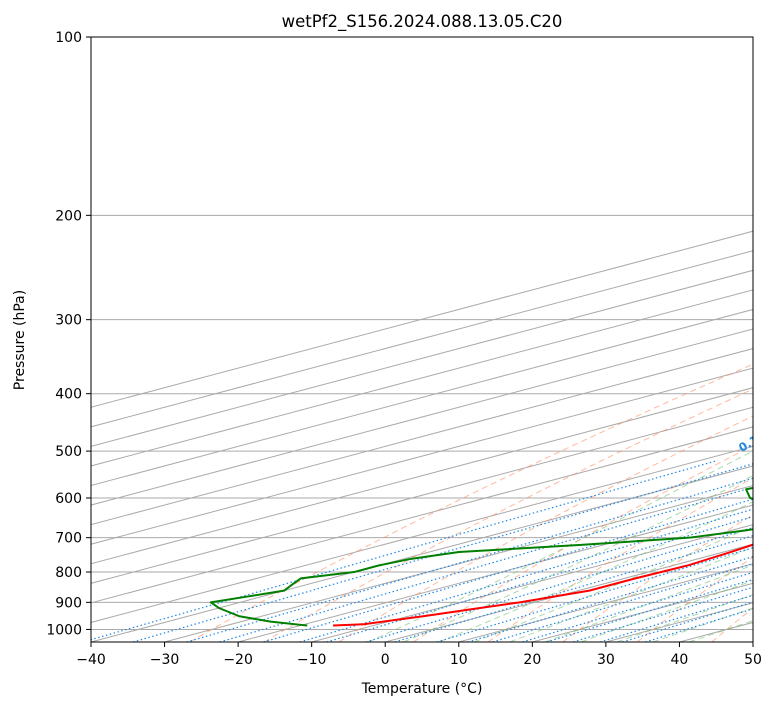 The image size is (775, 708). What do you see at coordinates (532, 660) in the screenshot?
I see `x-tick-label: 20` at bounding box center [532, 660].